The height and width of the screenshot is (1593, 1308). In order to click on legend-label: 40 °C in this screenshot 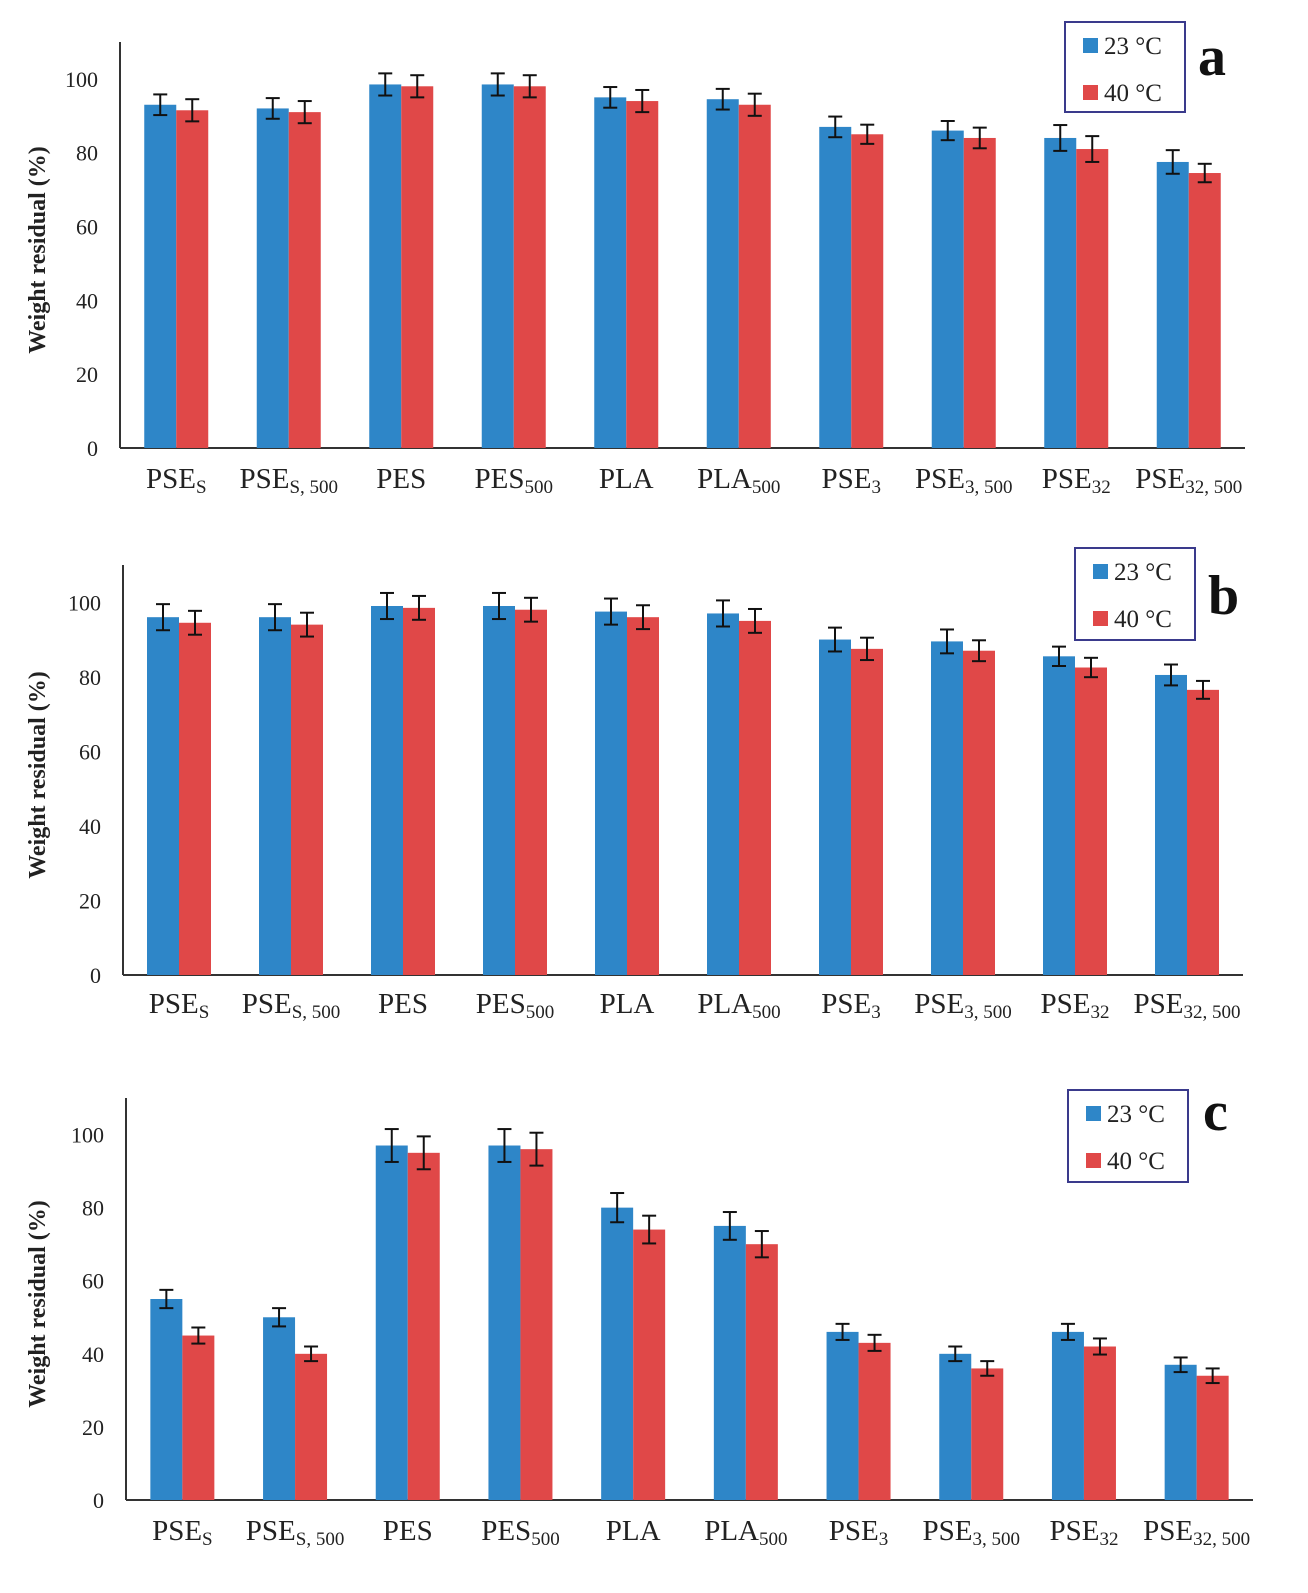, I will do `click(1143, 619)`.